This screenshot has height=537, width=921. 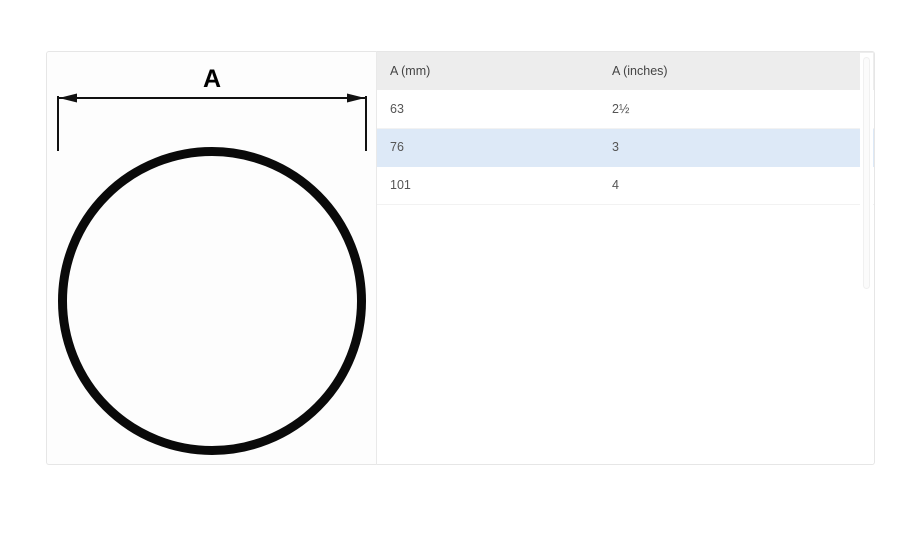 I want to click on cell-a-inches: 2½, so click(x=736, y=109).